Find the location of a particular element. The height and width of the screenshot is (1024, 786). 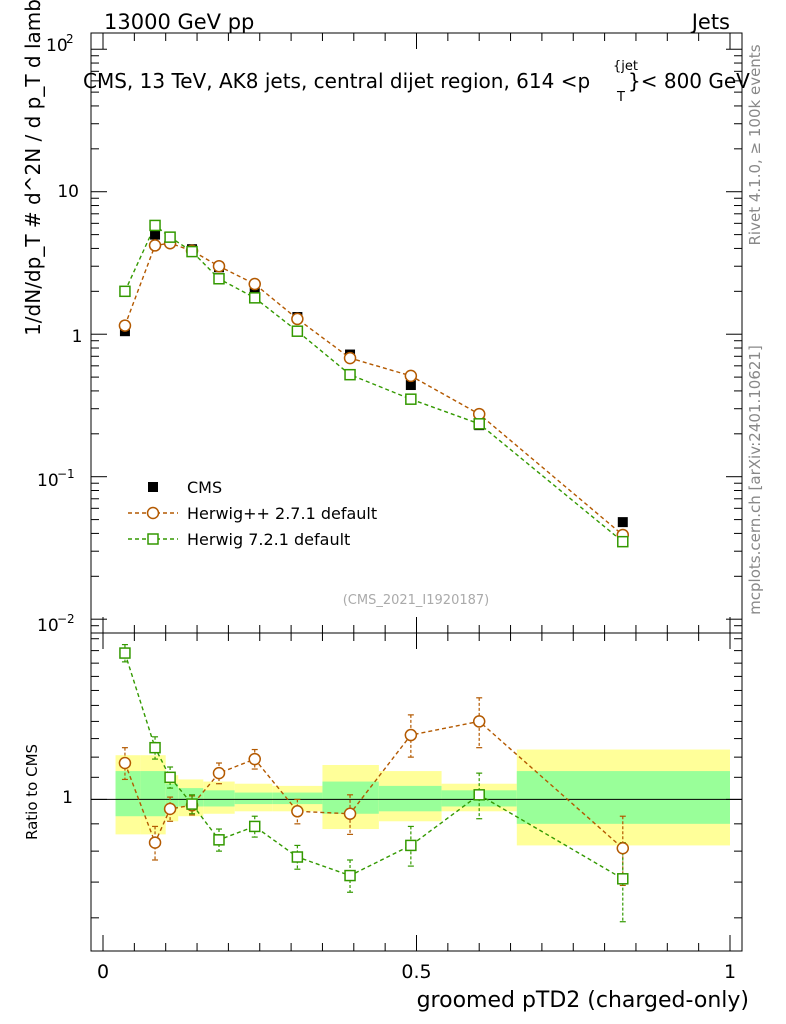

ratio-line-herwig7 is located at coordinates (374, 766).